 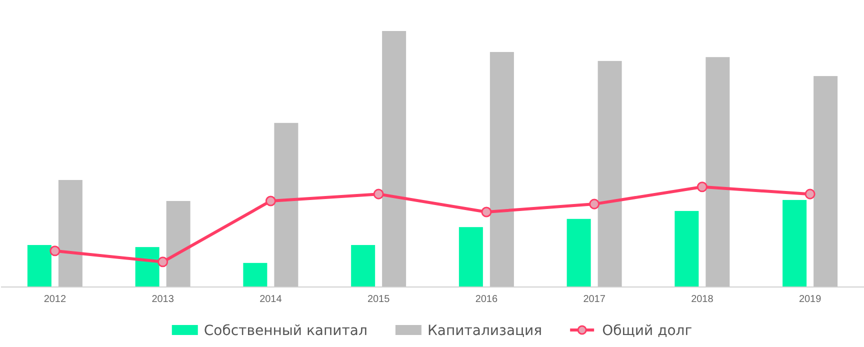 What do you see at coordinates (647, 331) in the screenshot?
I see `legend-label: Общий долг` at bounding box center [647, 331].